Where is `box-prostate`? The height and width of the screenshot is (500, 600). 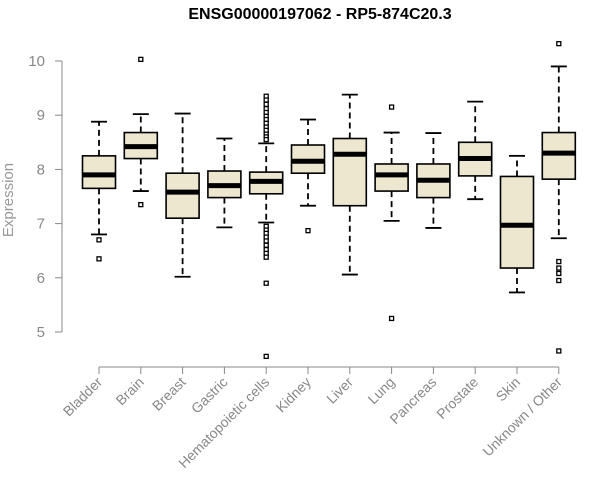
box-prostate is located at coordinates (475, 150).